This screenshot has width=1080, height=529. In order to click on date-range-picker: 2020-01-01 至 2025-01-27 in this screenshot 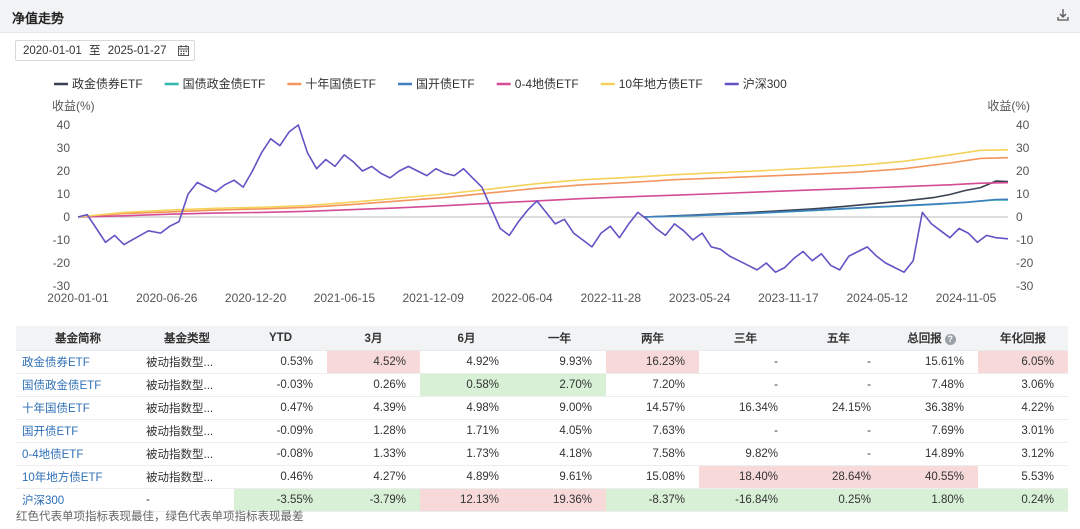, I will do `click(105, 50)`.